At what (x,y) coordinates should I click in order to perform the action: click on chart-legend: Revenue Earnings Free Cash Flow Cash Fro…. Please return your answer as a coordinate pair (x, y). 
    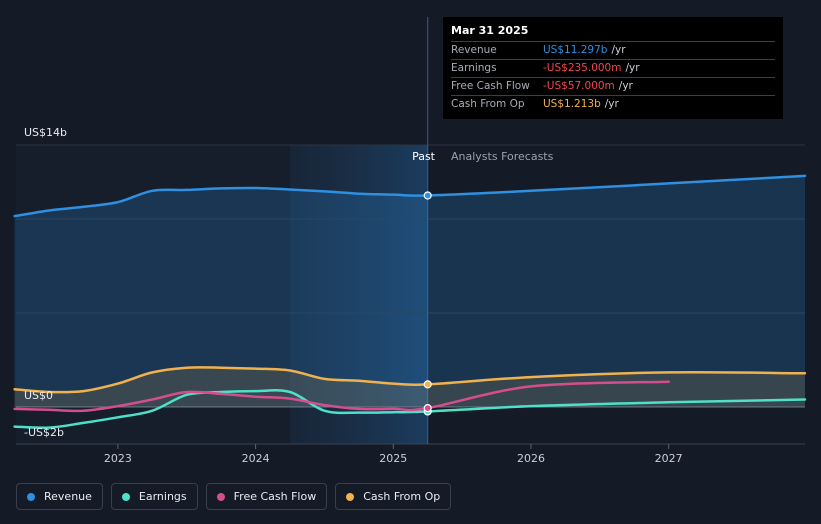
    Looking at the image, I should click on (234, 496).